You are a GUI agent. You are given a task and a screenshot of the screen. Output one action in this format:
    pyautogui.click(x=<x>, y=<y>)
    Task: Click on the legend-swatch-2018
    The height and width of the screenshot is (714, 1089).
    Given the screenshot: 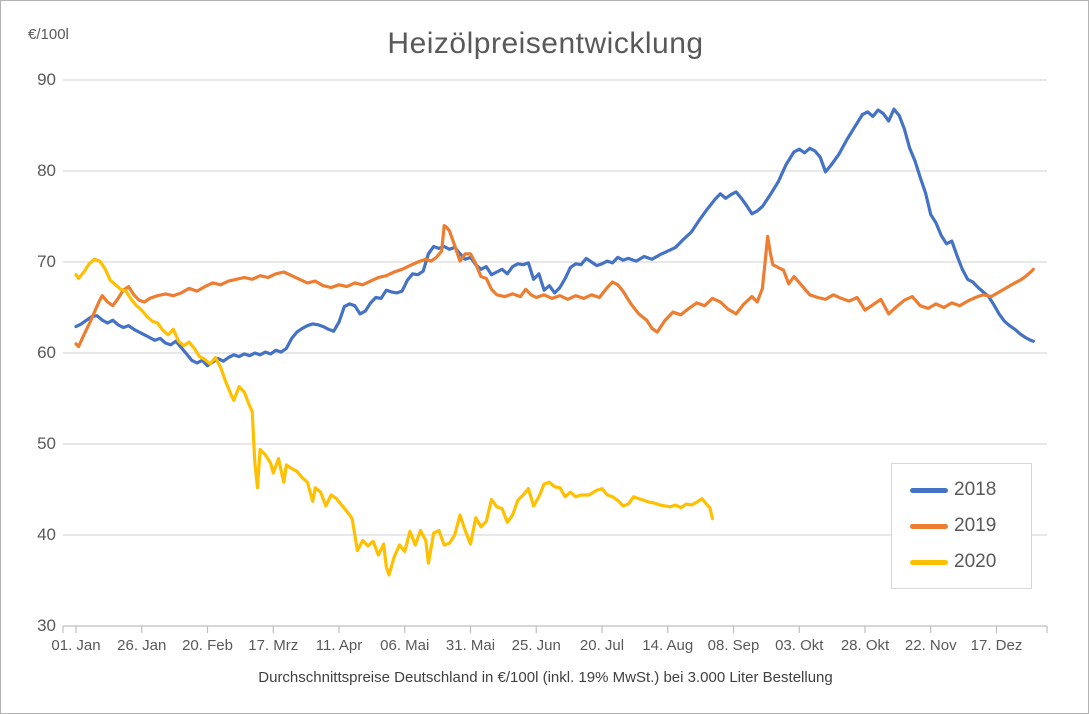 What is the action you would take?
    pyautogui.click(x=929, y=490)
    